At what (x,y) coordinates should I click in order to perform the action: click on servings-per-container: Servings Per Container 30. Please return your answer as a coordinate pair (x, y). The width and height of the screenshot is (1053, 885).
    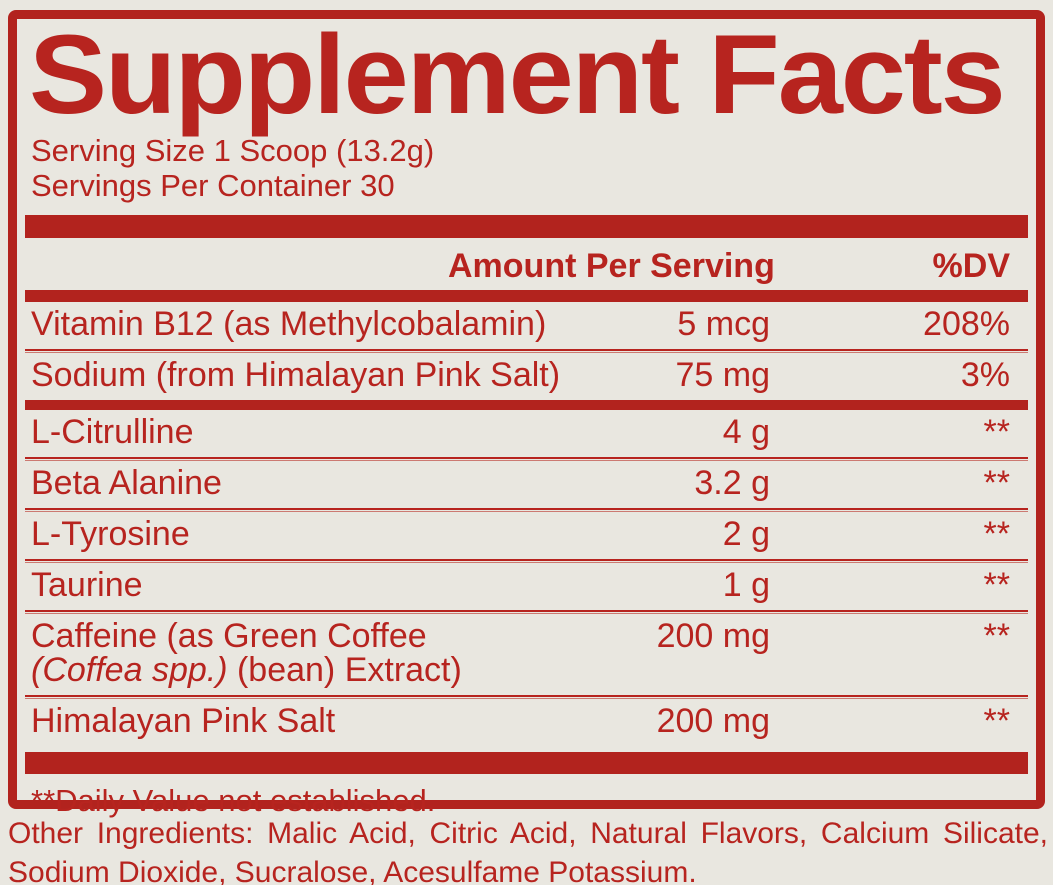
    Looking at the image, I should click on (213, 185).